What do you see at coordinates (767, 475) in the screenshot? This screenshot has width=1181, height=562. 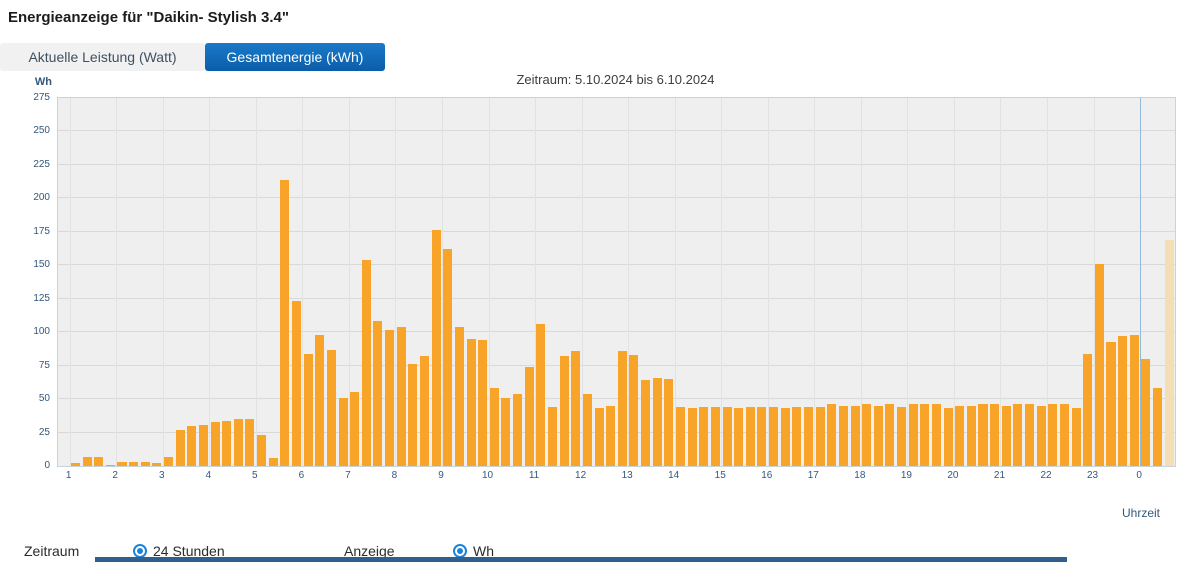 I see `x-tick-label: 16` at bounding box center [767, 475].